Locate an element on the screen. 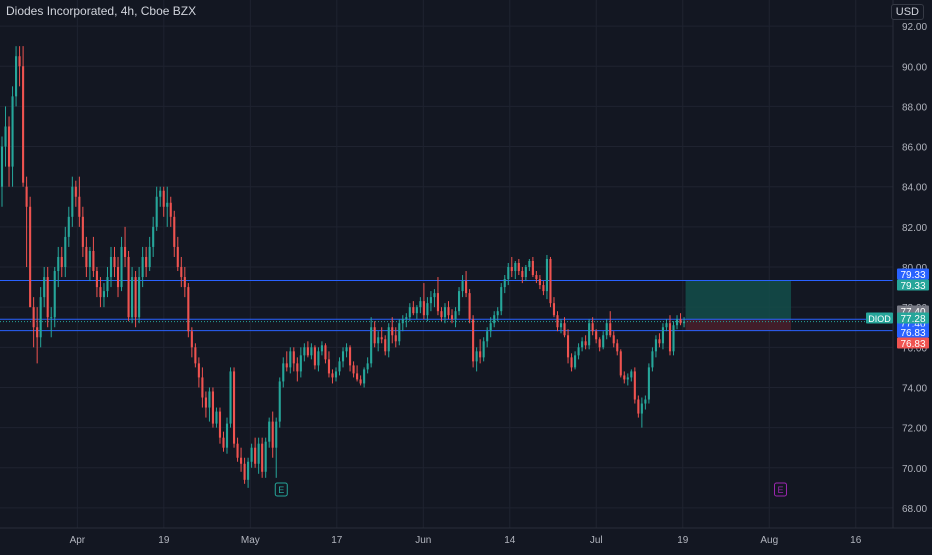  y-tick-label: 86.00 is located at coordinates (914, 148).